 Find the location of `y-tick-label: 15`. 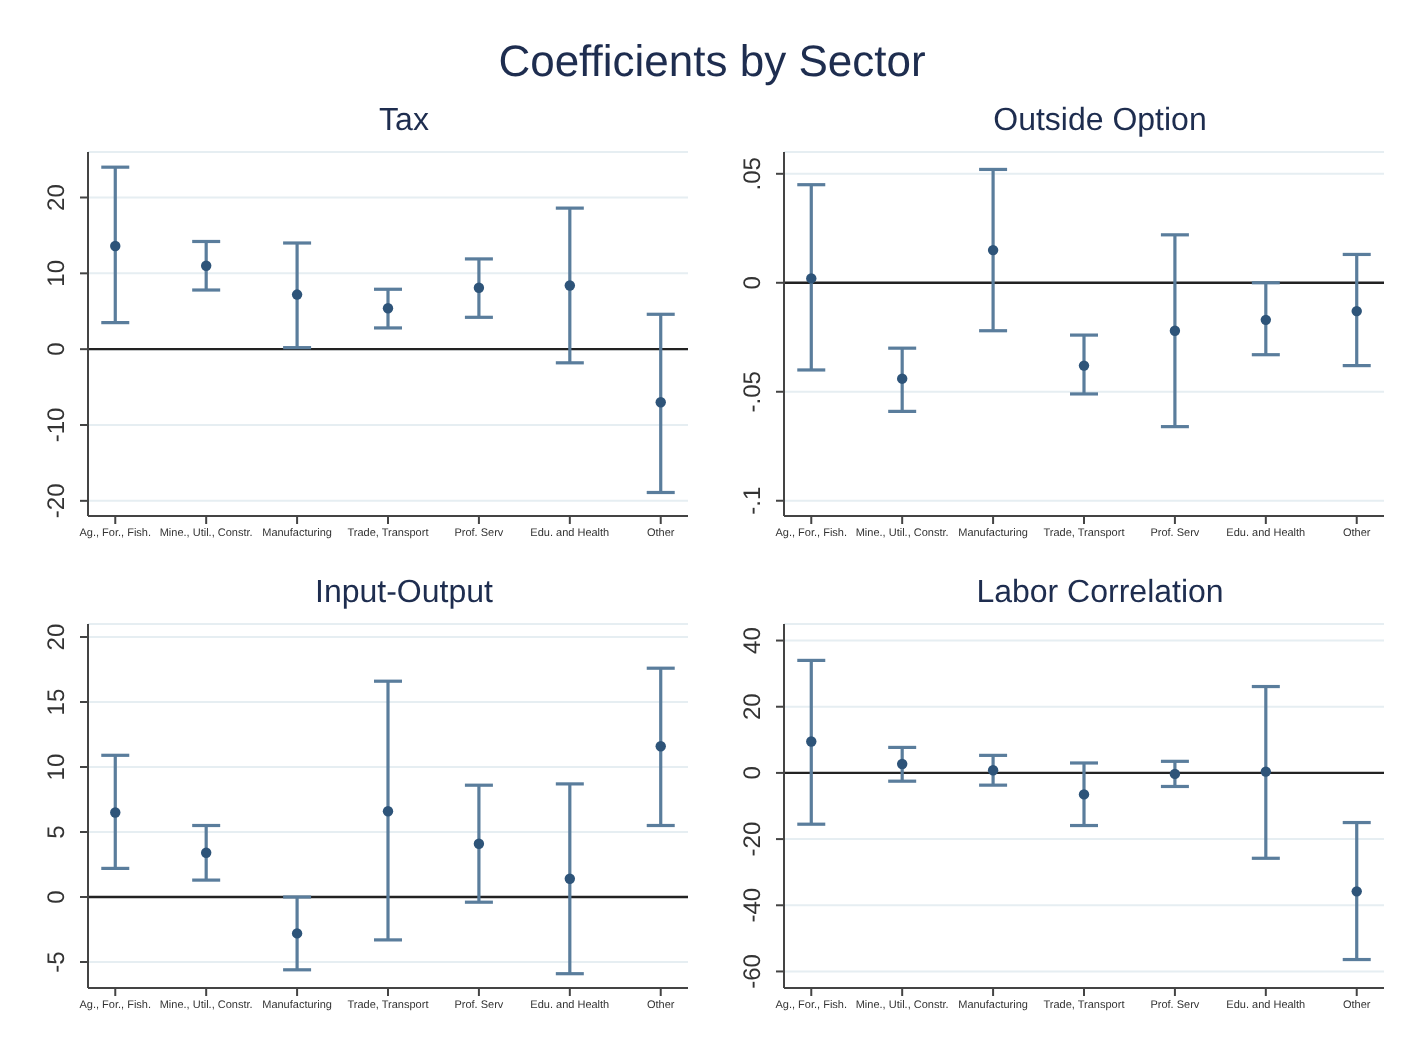

y-tick-label: 15 is located at coordinates (56, 702).